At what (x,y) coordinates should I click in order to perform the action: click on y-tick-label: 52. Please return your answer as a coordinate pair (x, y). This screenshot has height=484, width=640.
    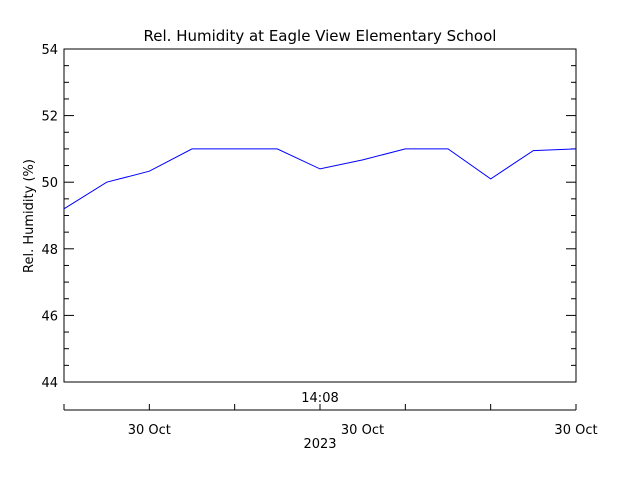
    Looking at the image, I should click on (49, 117).